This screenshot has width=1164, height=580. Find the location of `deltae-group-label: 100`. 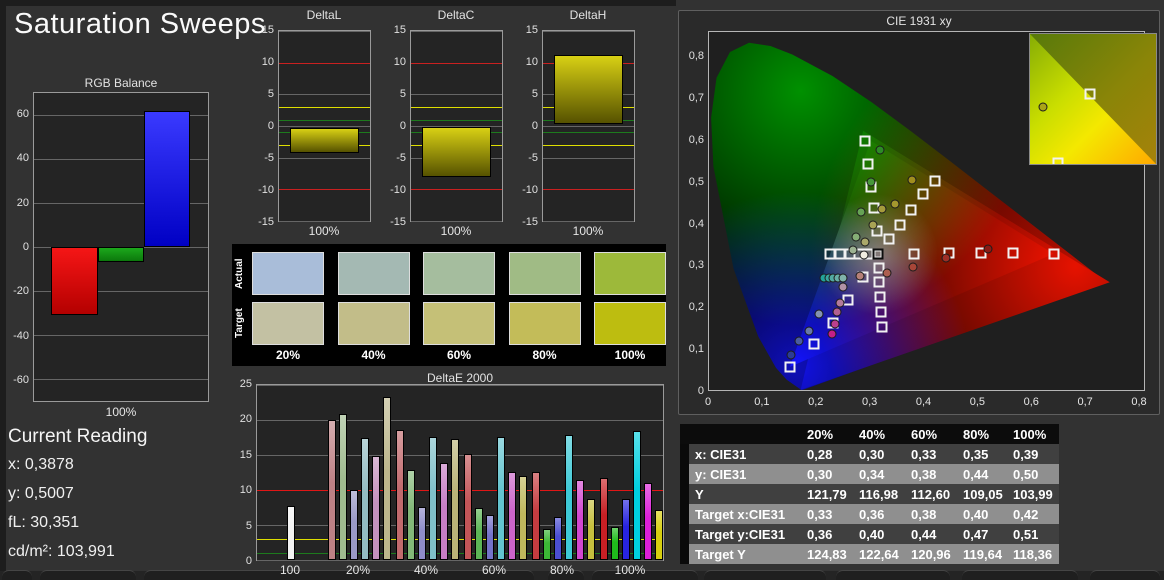

deltae-group-label: 100 is located at coordinates (290, 570).